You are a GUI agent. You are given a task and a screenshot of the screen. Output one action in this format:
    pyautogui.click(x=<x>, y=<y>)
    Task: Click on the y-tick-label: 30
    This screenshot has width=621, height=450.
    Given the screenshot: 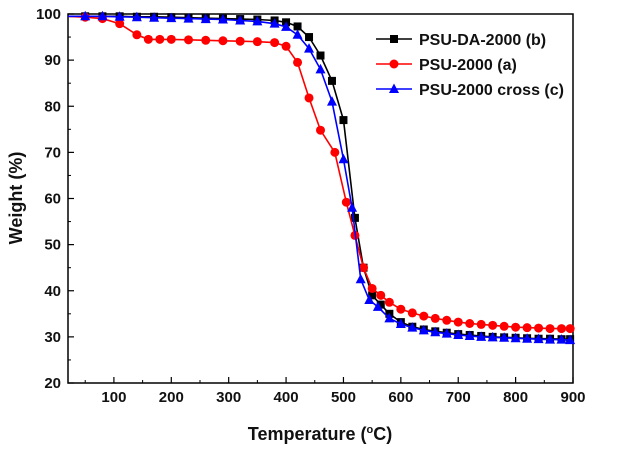 What is the action you would take?
    pyautogui.click(x=52, y=337)
    